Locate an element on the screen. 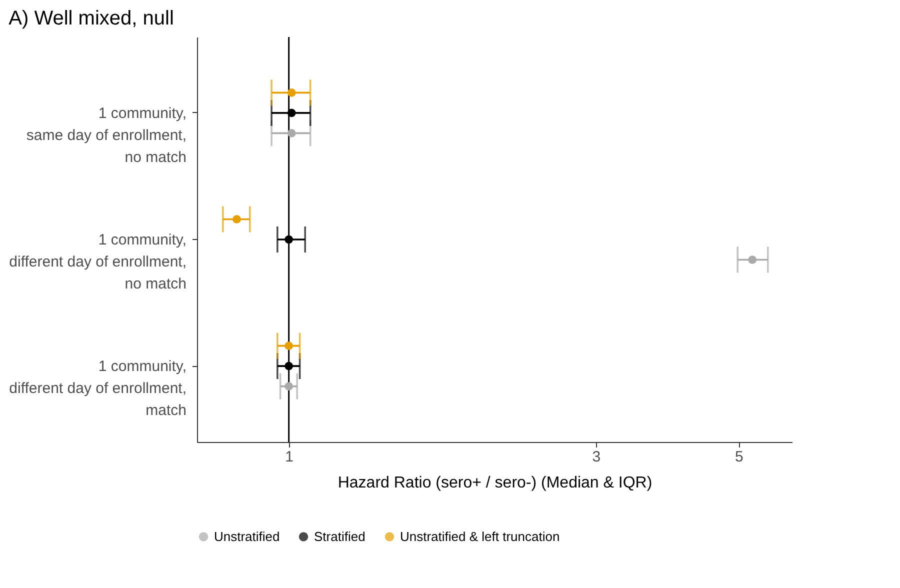 The width and height of the screenshot is (900, 588). chart-title: A) Well mixed, null is located at coordinates (91, 18).